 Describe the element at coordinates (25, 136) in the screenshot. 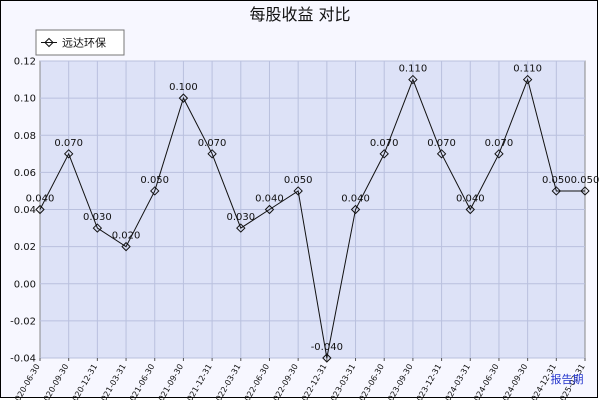

I see `y-tick-label: 0.08` at that location.